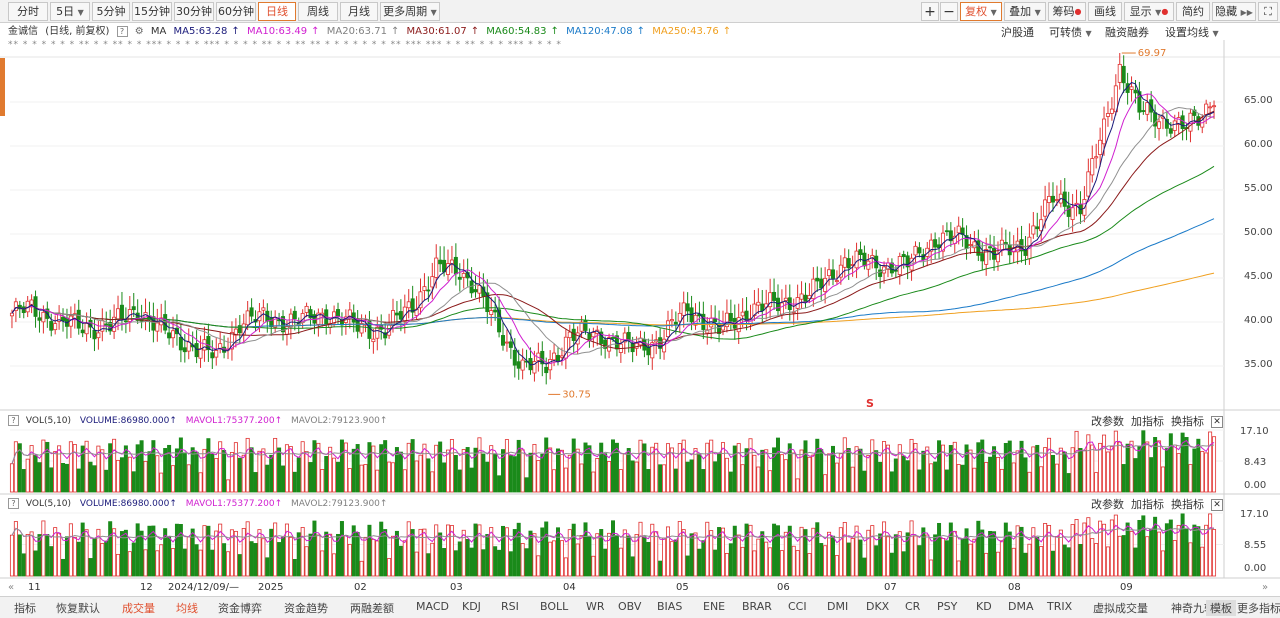  What do you see at coordinates (1193, 608) in the screenshot?
I see `indicator-tab: 神奇九转` at bounding box center [1193, 608].